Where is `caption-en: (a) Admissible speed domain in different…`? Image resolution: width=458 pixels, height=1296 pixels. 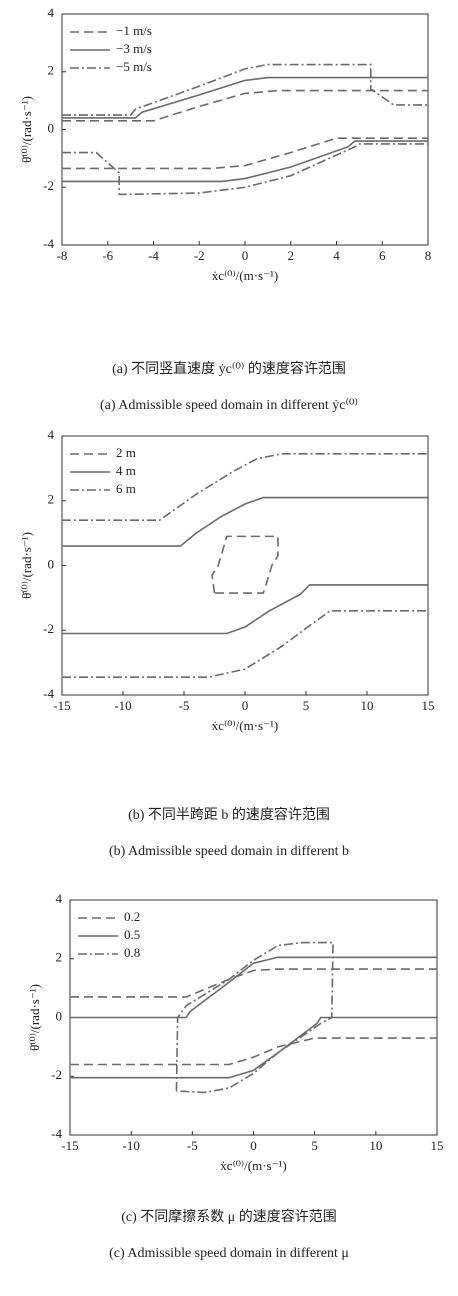
caption-en: (a) Admissible speed domain in different… is located at coordinates (229, 405).